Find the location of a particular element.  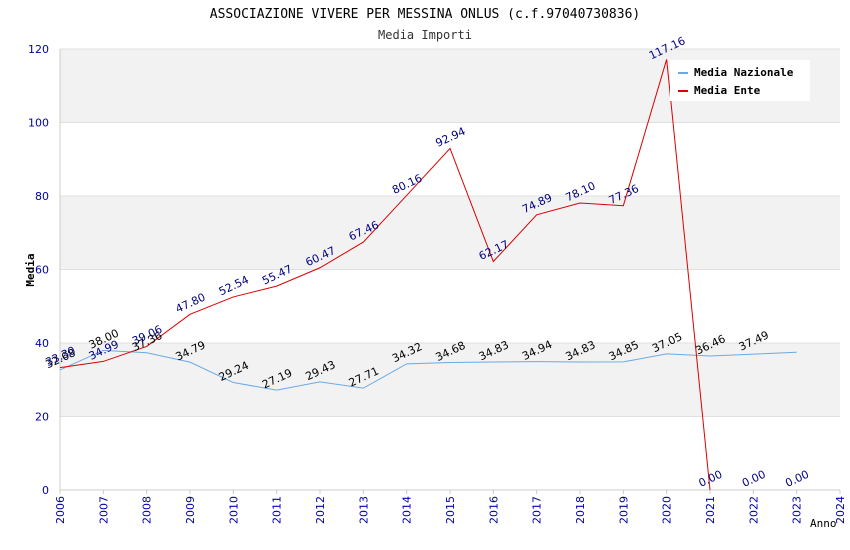

y-tick-label: 120 is located at coordinates (38, 49).